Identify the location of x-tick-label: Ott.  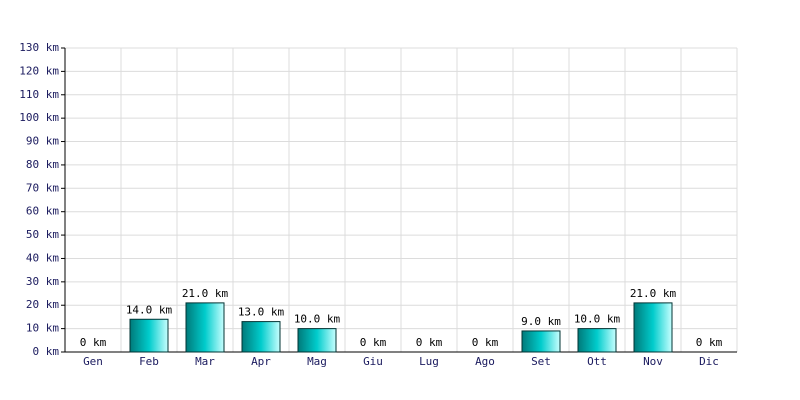
(597, 361).